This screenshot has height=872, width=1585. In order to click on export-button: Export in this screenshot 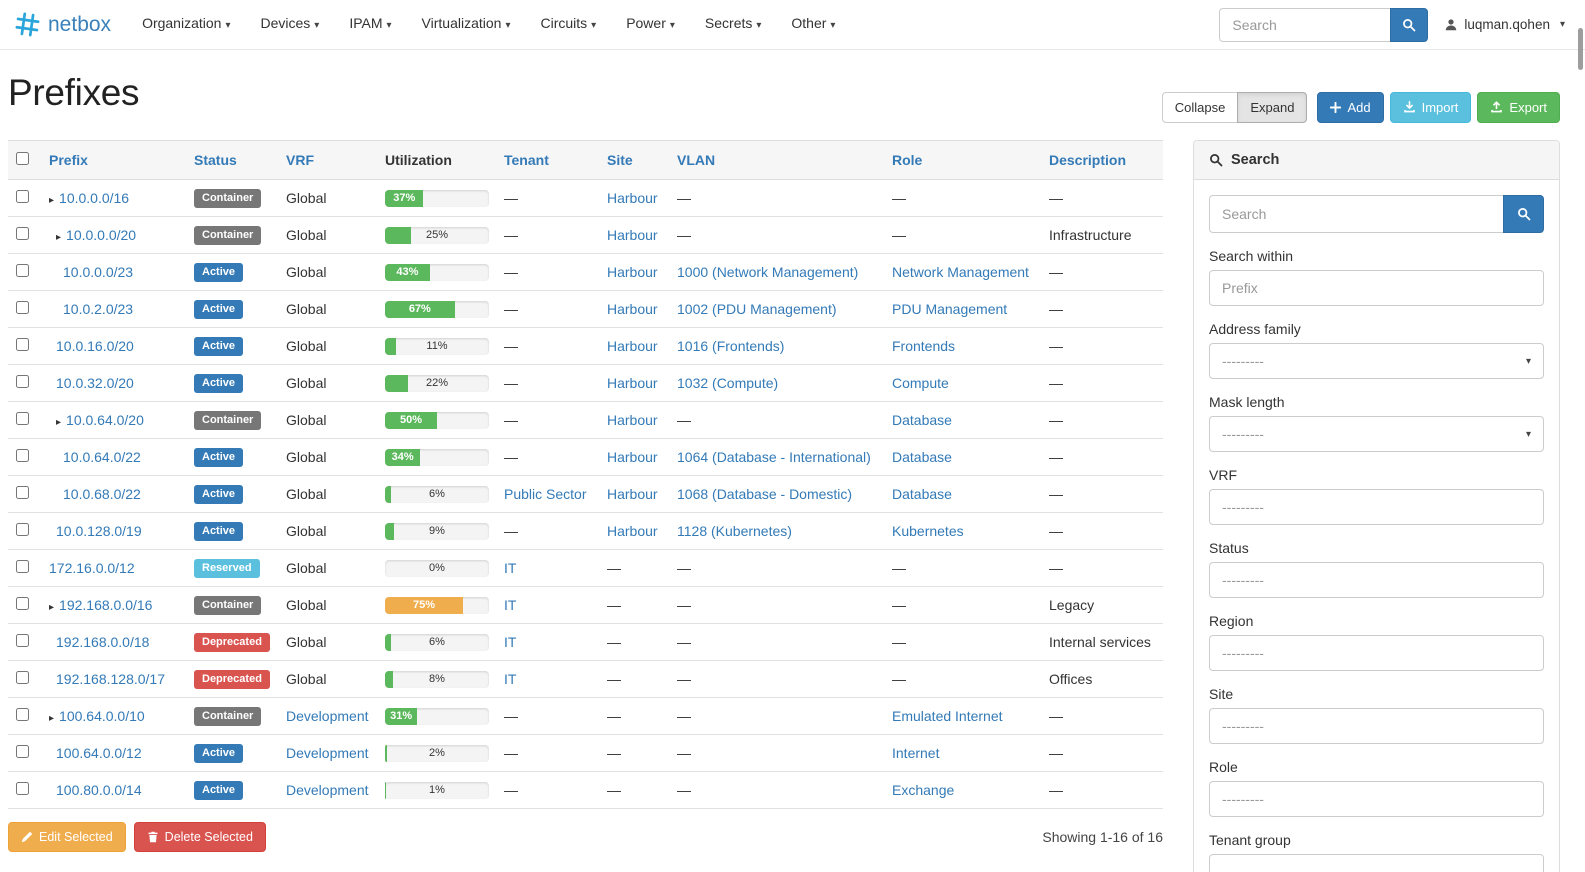, I will do `click(1518, 107)`.